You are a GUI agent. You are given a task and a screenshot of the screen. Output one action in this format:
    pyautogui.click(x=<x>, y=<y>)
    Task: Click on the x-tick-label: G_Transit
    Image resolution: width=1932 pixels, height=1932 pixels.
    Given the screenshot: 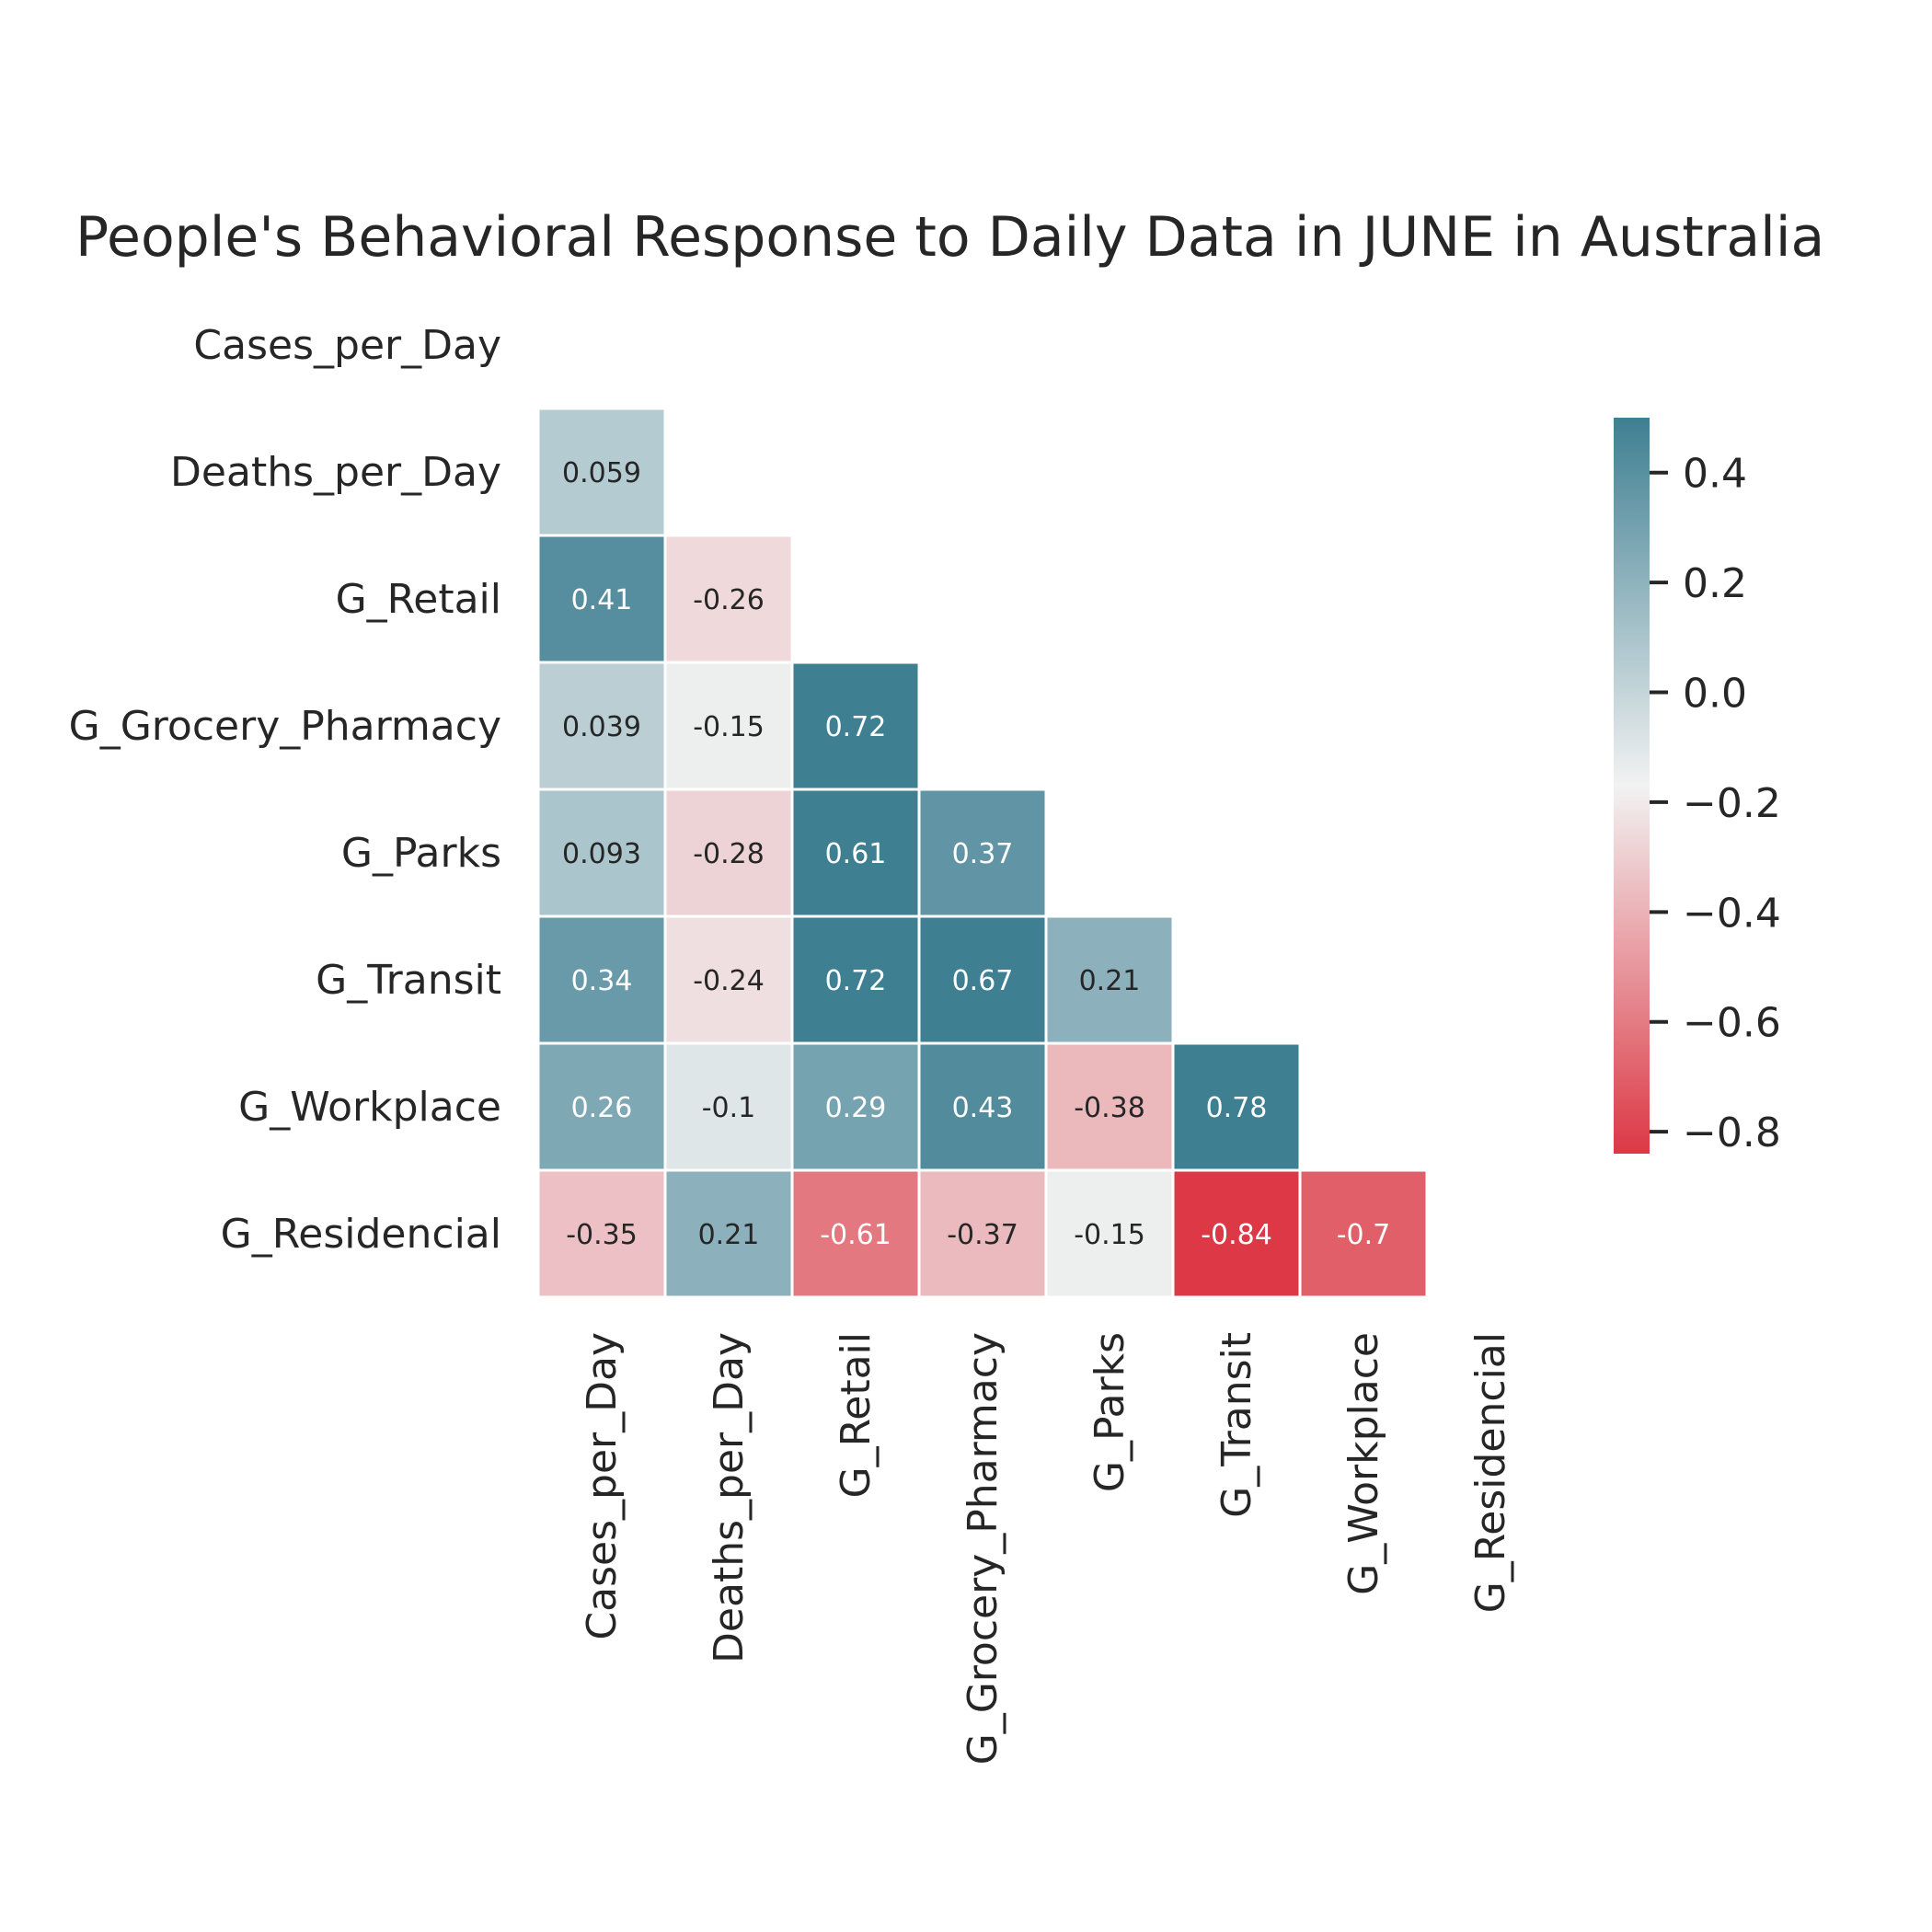 What is the action you would take?
    pyautogui.click(x=1236, y=1425)
    